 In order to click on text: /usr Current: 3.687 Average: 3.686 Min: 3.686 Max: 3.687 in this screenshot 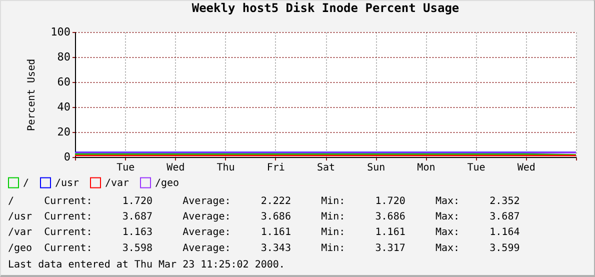, I will do `click(264, 217)`.